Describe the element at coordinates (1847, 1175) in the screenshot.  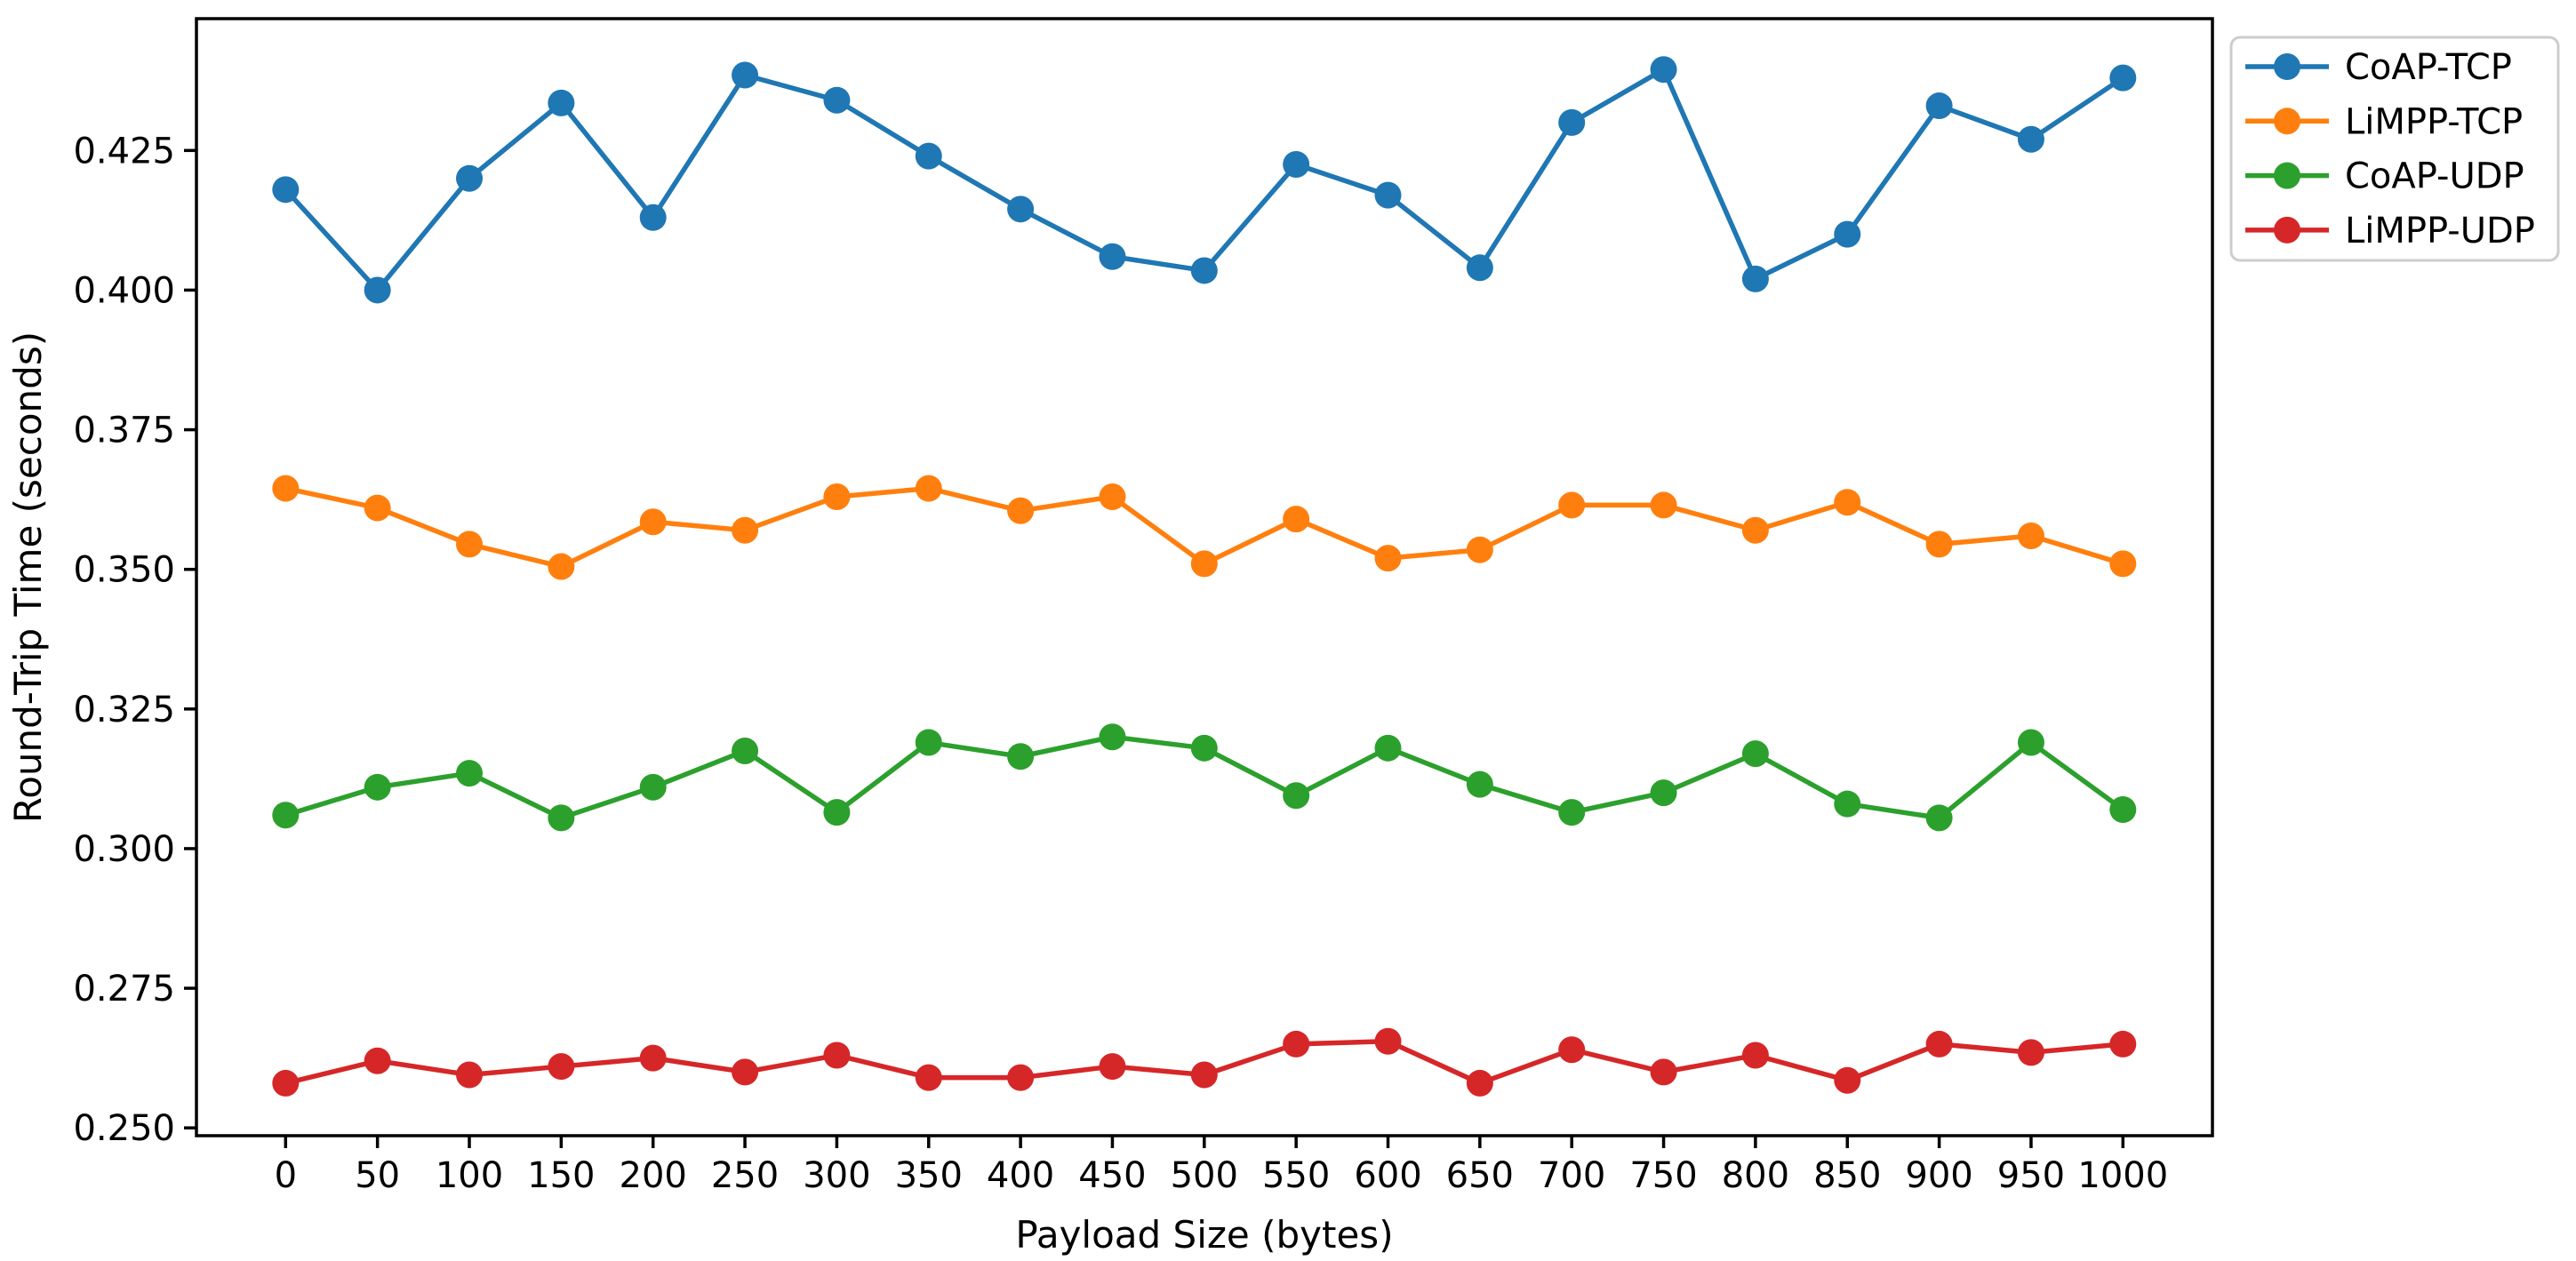
I see `x-tick-label: 850` at that location.